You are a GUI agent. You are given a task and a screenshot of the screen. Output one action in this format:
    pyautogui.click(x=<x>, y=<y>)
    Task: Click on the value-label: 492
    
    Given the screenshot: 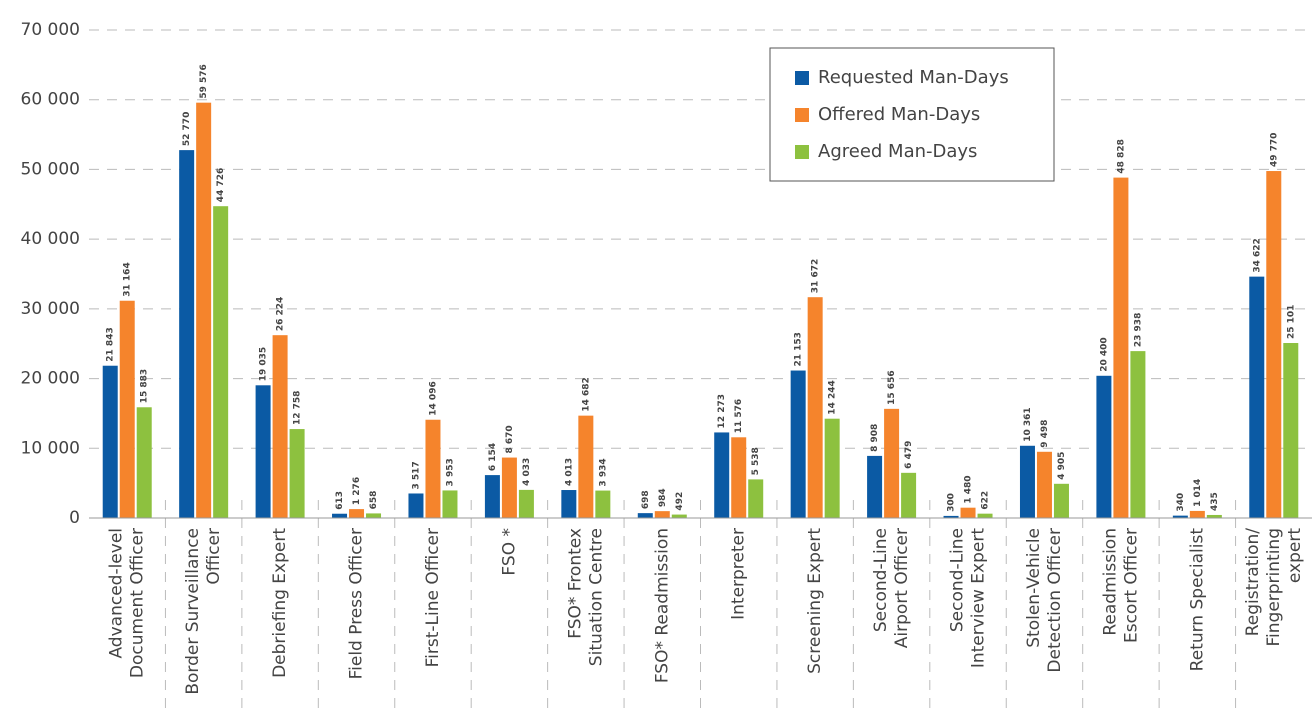 What is the action you would take?
    pyautogui.click(x=680, y=501)
    